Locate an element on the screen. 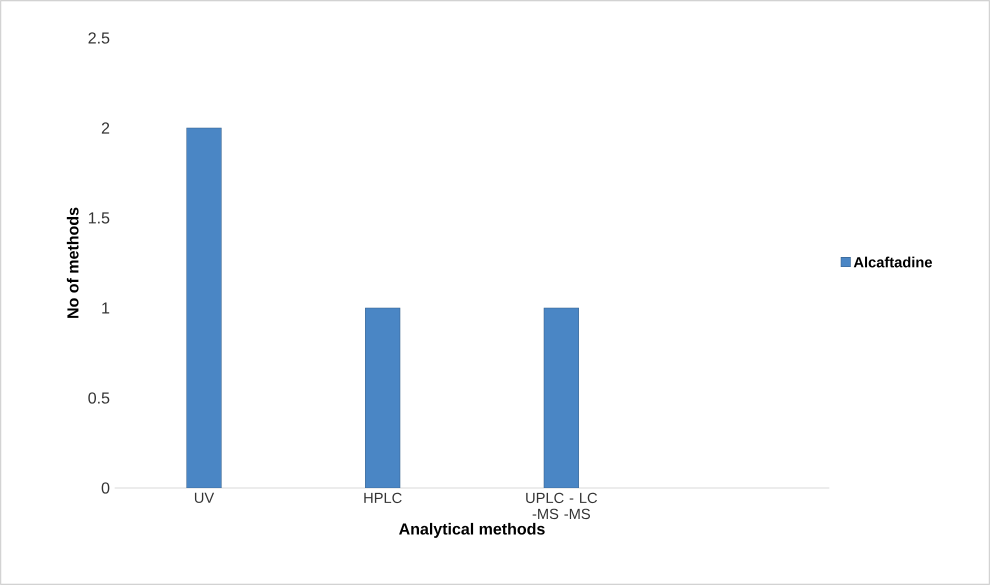 The width and height of the screenshot is (990, 585). y-tick-label: 1 is located at coordinates (106, 308).